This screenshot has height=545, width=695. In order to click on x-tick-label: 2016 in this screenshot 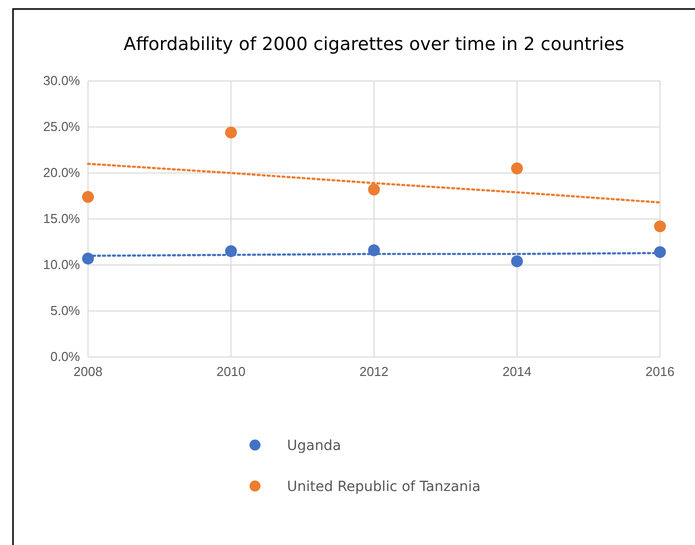, I will do `click(660, 372)`.